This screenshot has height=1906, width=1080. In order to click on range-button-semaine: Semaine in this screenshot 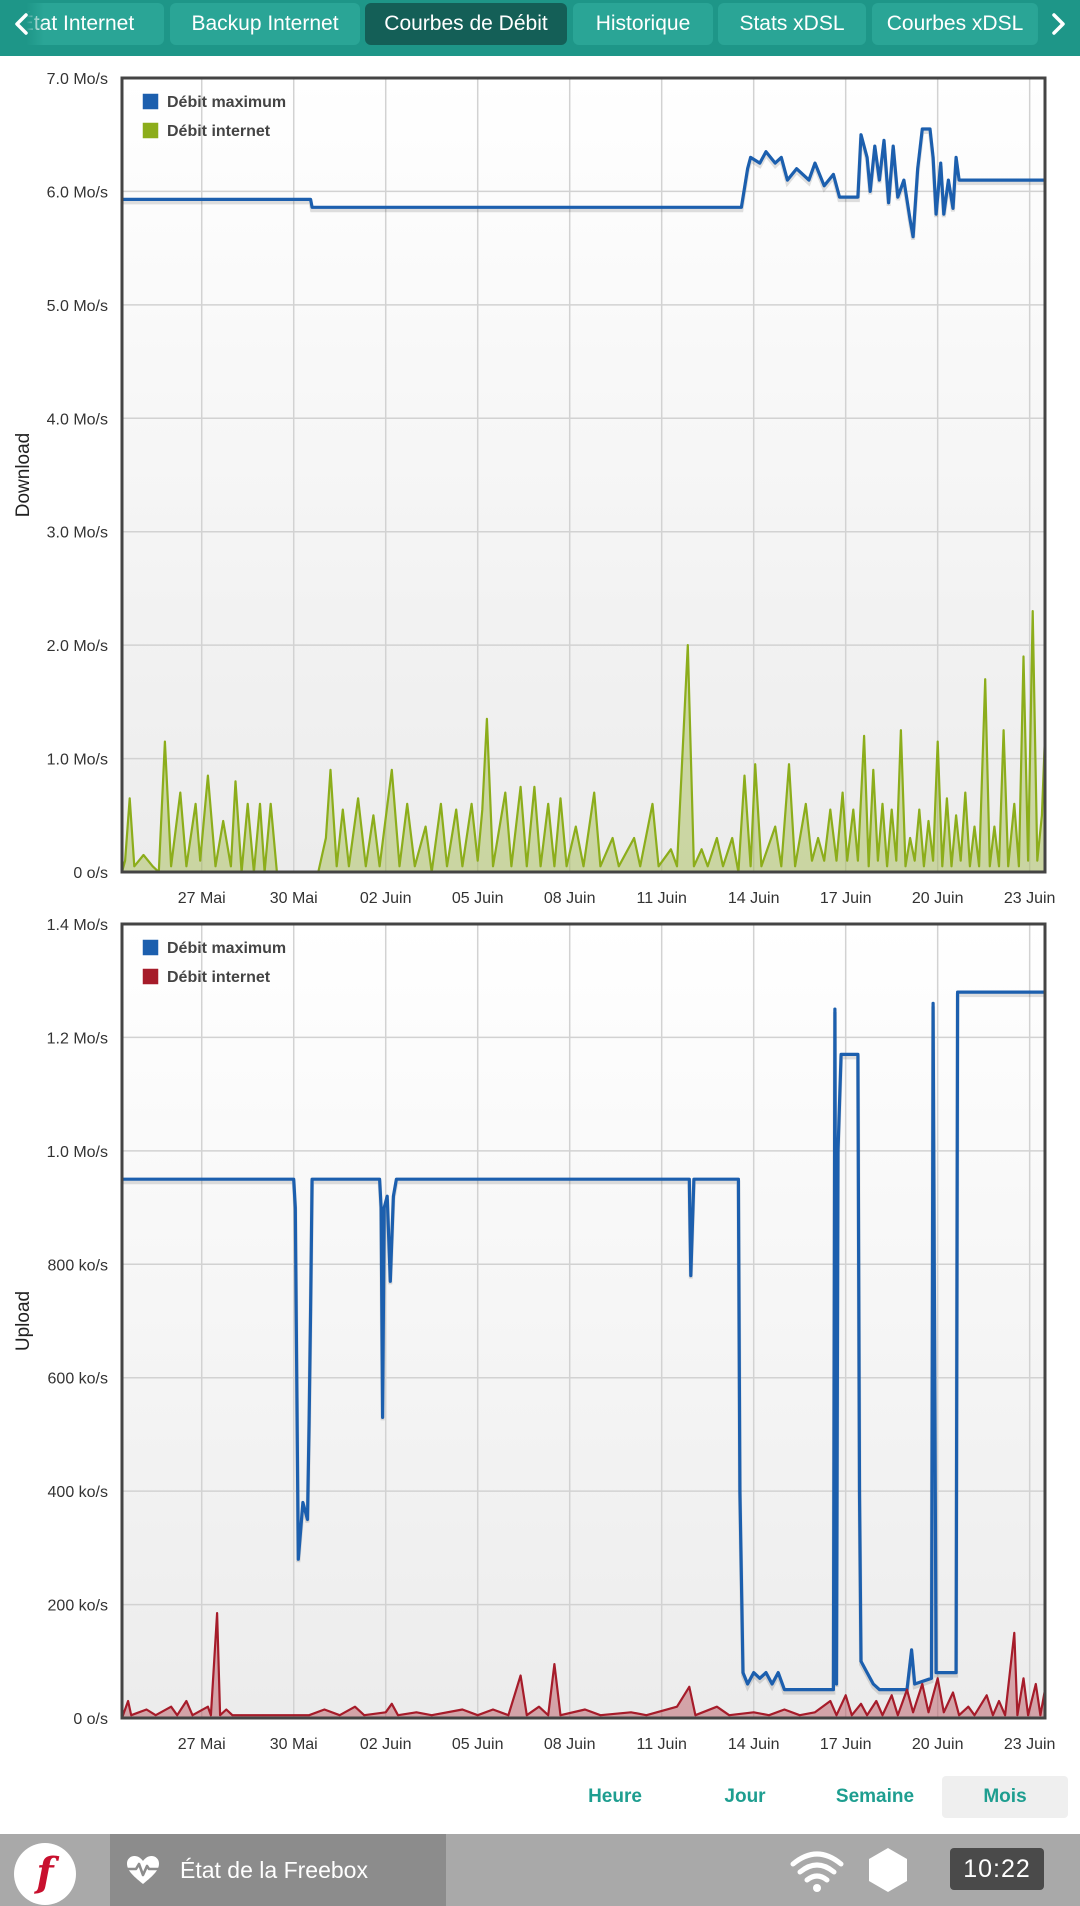, I will do `click(875, 1796)`.